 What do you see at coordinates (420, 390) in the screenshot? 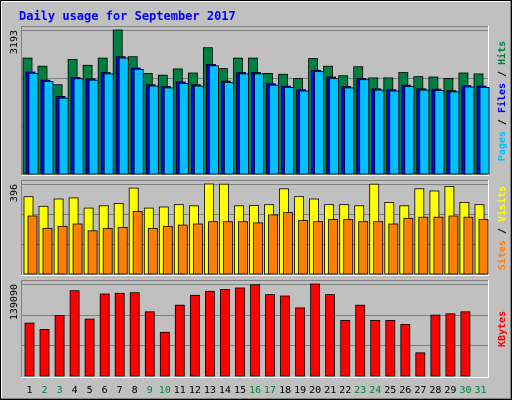
I see `x-tick-label-day-27: 27` at bounding box center [420, 390].